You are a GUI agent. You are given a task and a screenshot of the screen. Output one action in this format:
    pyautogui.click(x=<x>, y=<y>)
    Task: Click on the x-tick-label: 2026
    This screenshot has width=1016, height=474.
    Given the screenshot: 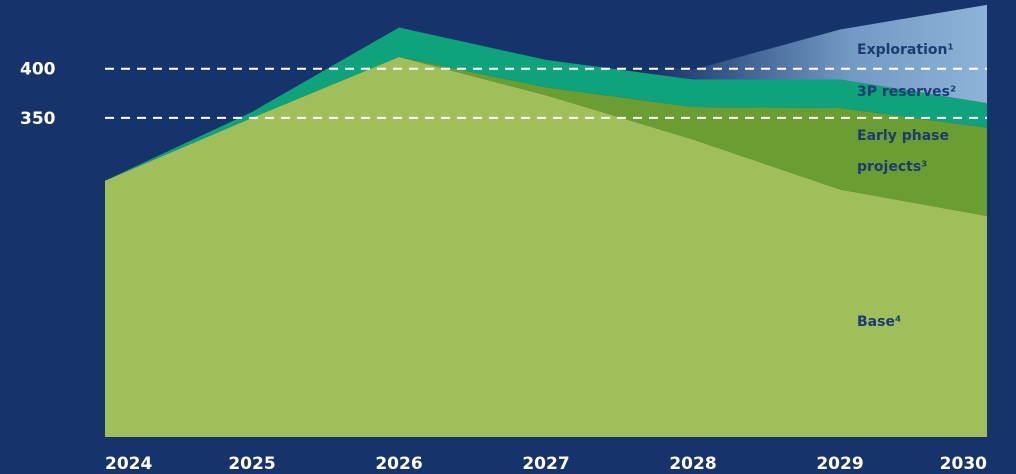 What is the action you would take?
    pyautogui.click(x=398, y=464)
    